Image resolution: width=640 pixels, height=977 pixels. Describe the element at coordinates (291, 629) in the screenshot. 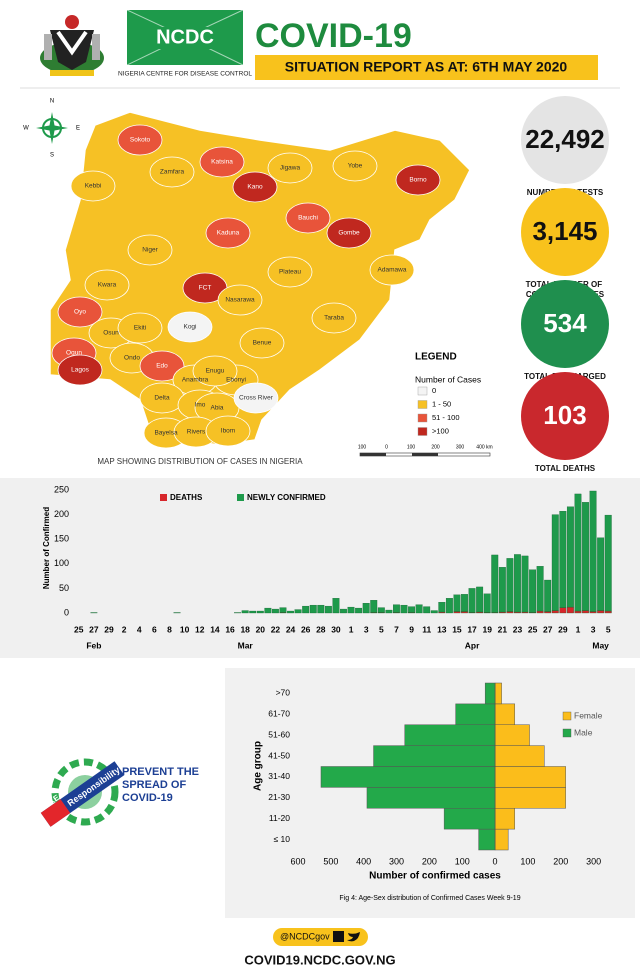

I see `x-tick-label: 24` at that location.